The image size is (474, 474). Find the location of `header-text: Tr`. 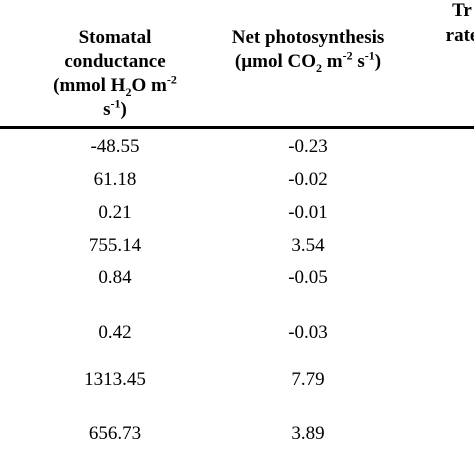

header-text: Tr is located at coordinates (462, 10).